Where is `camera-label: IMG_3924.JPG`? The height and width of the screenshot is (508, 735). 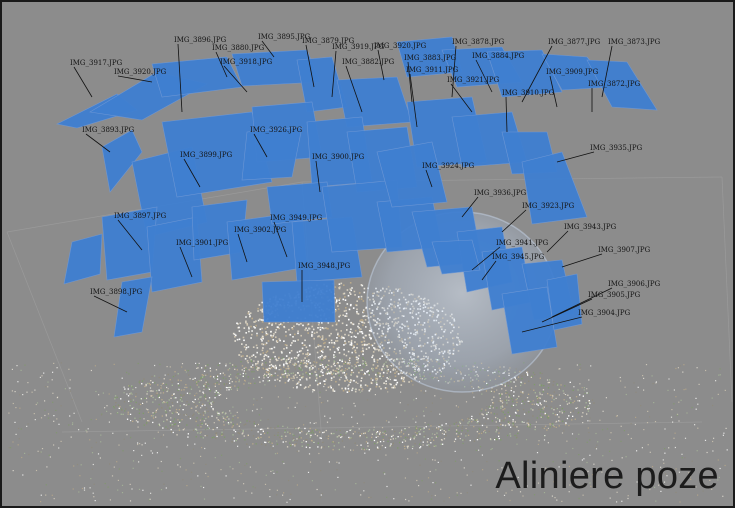
camera-label: IMG_3924.JPG is located at coordinates (448, 166).